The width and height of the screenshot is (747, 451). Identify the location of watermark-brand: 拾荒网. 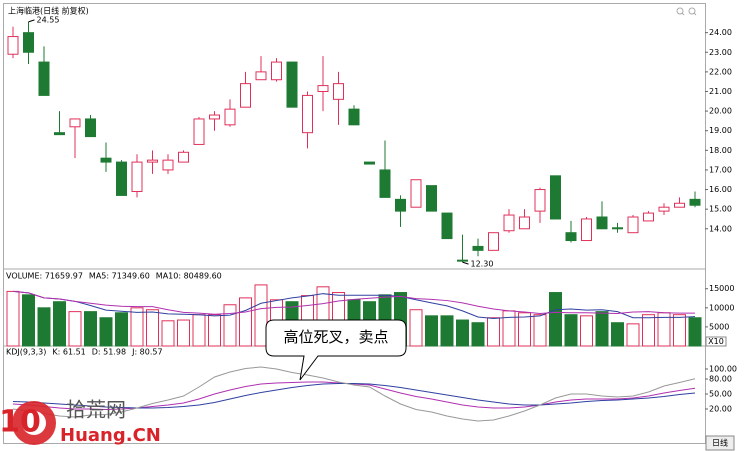
(96, 410).